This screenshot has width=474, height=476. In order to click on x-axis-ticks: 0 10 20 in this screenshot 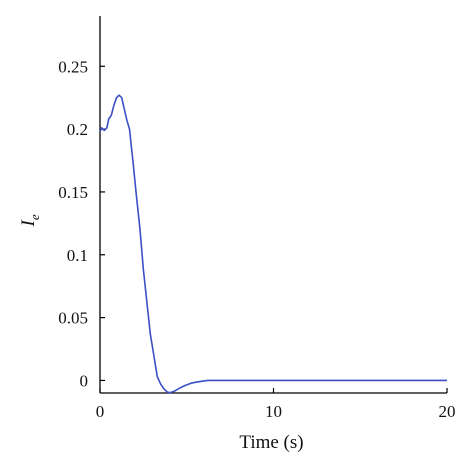, I will do `click(276, 404)`.